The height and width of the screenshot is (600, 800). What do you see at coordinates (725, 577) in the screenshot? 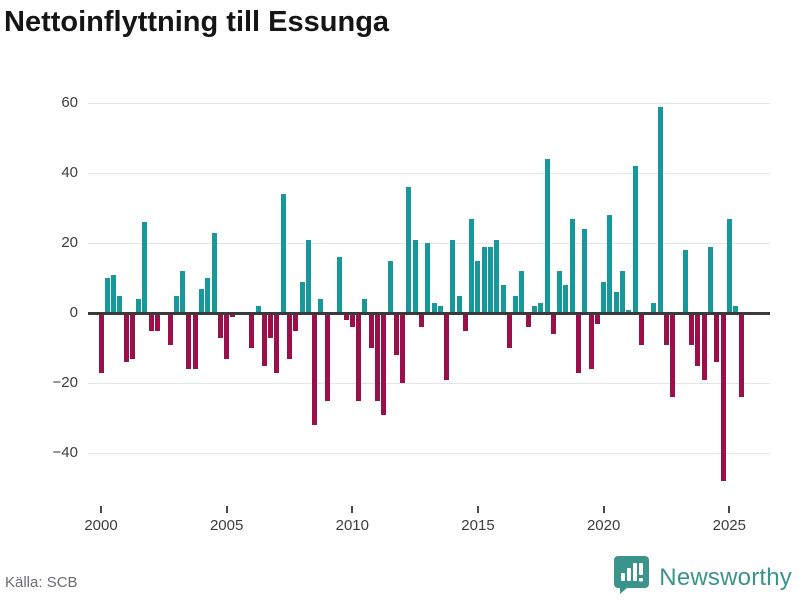
I see `newsworthy-brand-name: Newsworthy` at bounding box center [725, 577].